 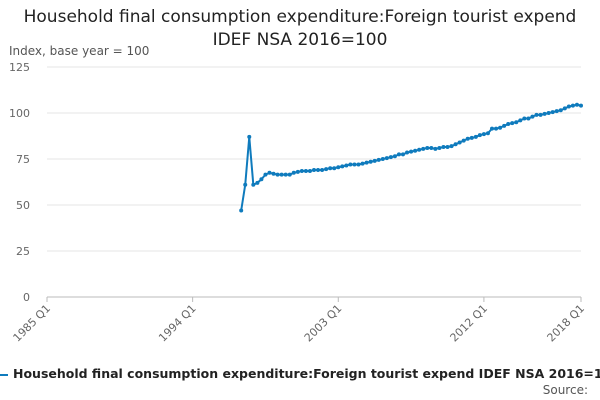 I want to click on y-tick-label: 25, so click(x=23, y=251).